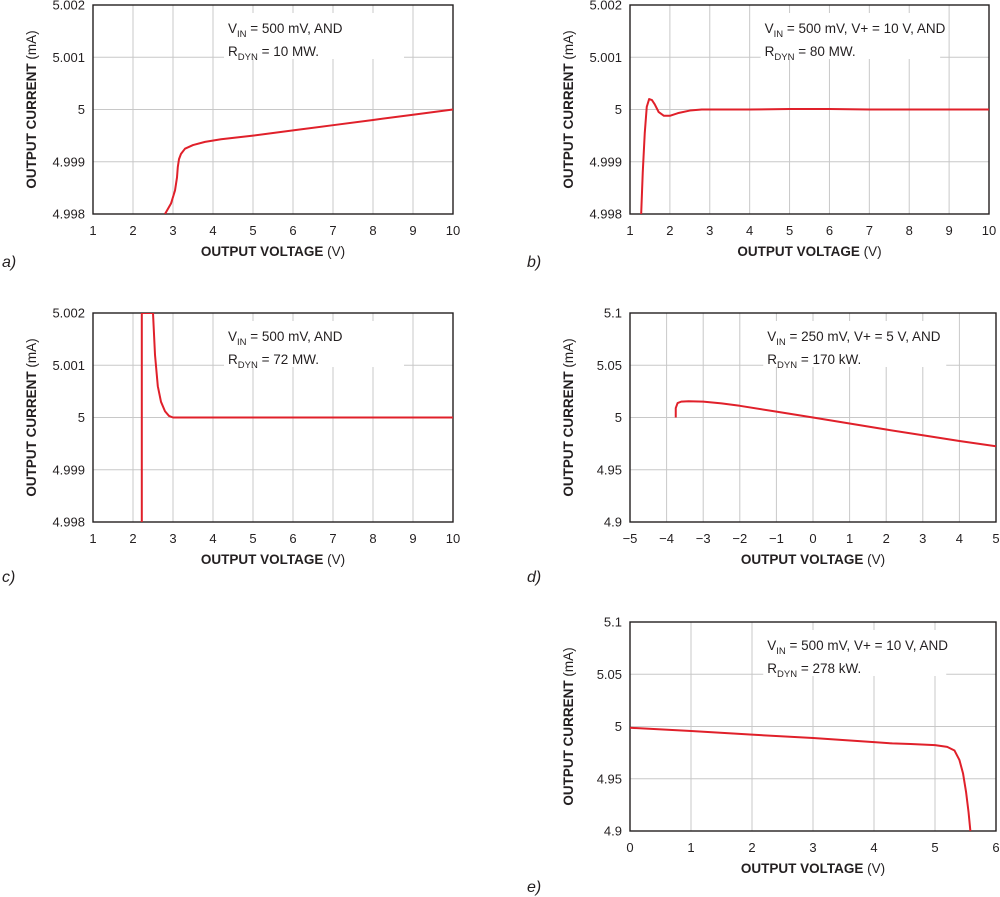  I want to click on panel-label: e), so click(534, 887).